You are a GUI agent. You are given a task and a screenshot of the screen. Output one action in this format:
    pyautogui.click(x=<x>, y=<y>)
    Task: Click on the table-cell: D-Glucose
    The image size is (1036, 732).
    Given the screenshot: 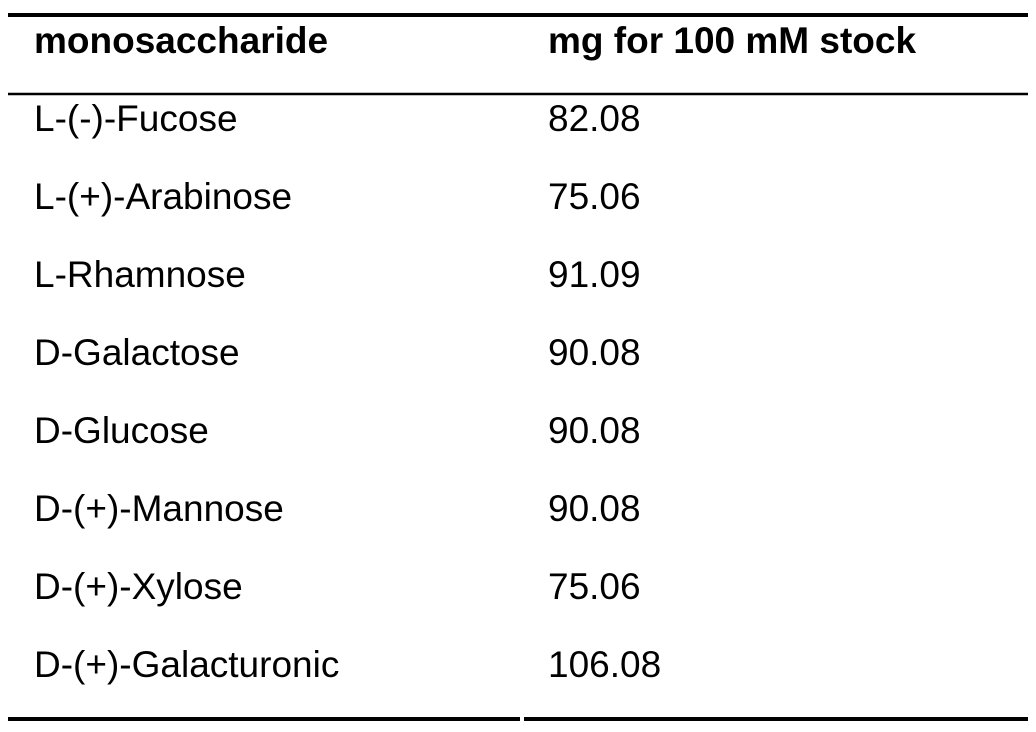 What is the action you would take?
    pyautogui.click(x=121, y=430)
    